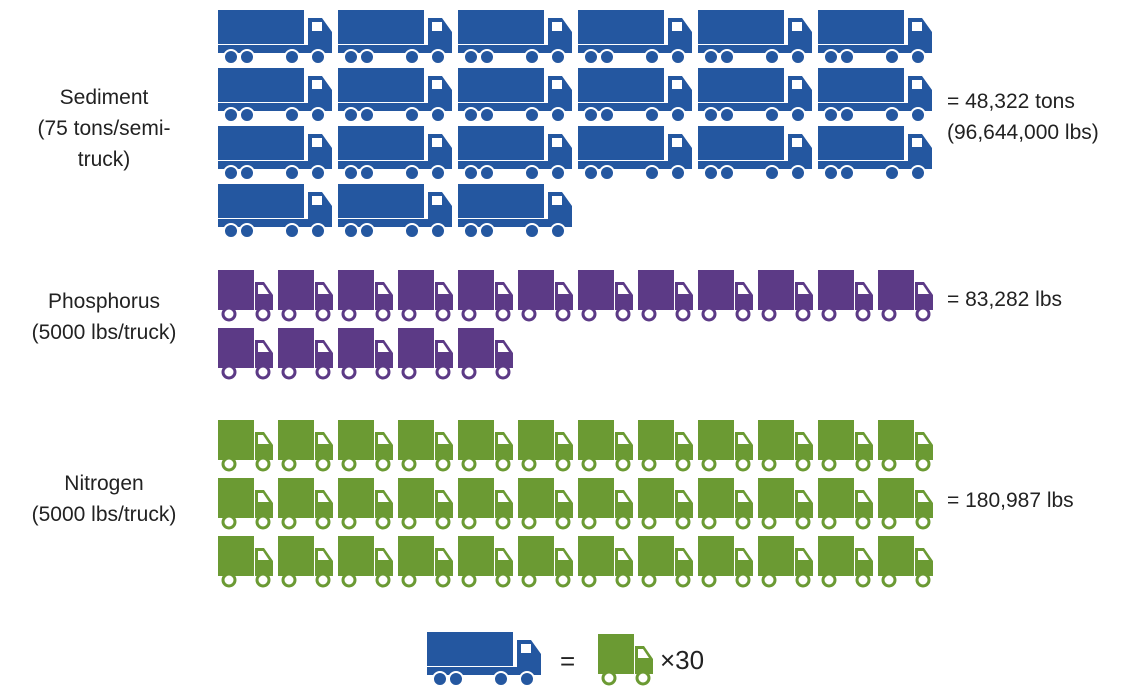  I want to click on sediment-label: Sediment (75 tons/semi- truck), so click(104, 128).